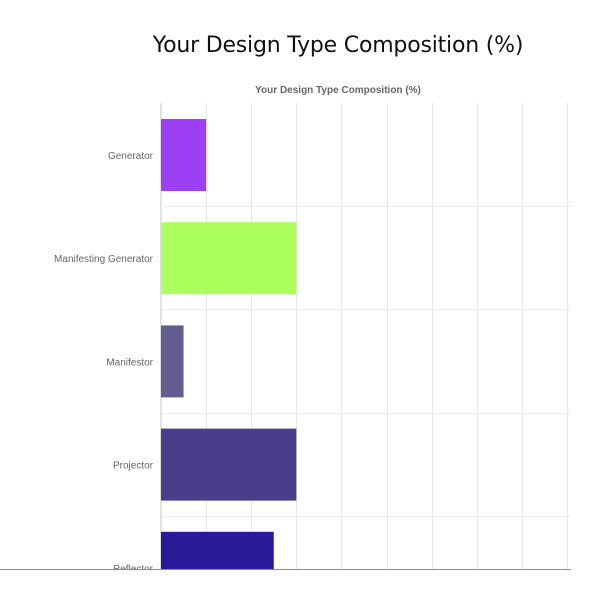 The image size is (600, 601). I want to click on bottom-mask, so click(300, 585).